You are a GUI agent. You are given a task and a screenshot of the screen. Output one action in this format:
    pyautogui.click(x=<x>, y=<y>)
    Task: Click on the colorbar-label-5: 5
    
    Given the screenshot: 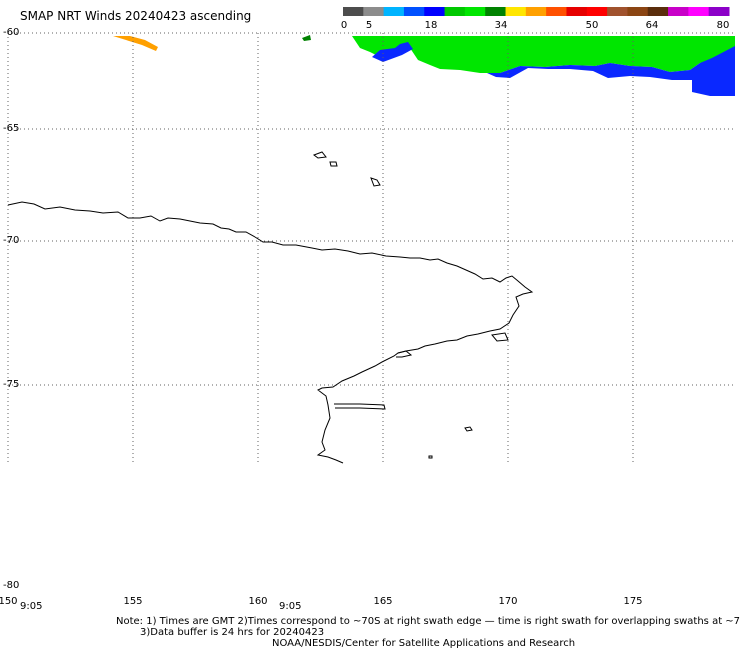 What is the action you would take?
    pyautogui.click(x=369, y=25)
    